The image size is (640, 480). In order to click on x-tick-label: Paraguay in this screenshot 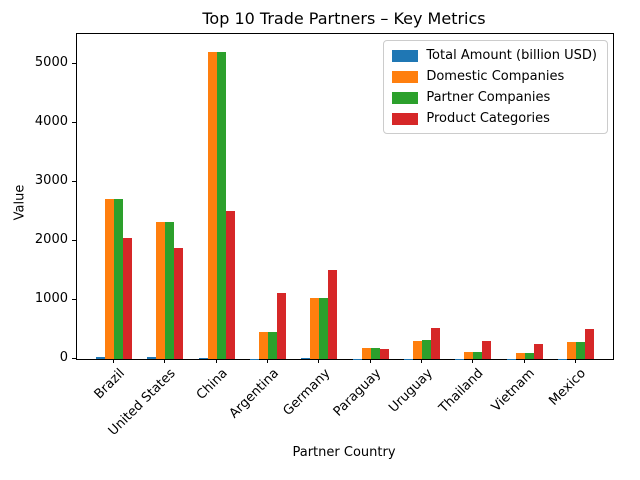, I will do `click(357, 393)`.